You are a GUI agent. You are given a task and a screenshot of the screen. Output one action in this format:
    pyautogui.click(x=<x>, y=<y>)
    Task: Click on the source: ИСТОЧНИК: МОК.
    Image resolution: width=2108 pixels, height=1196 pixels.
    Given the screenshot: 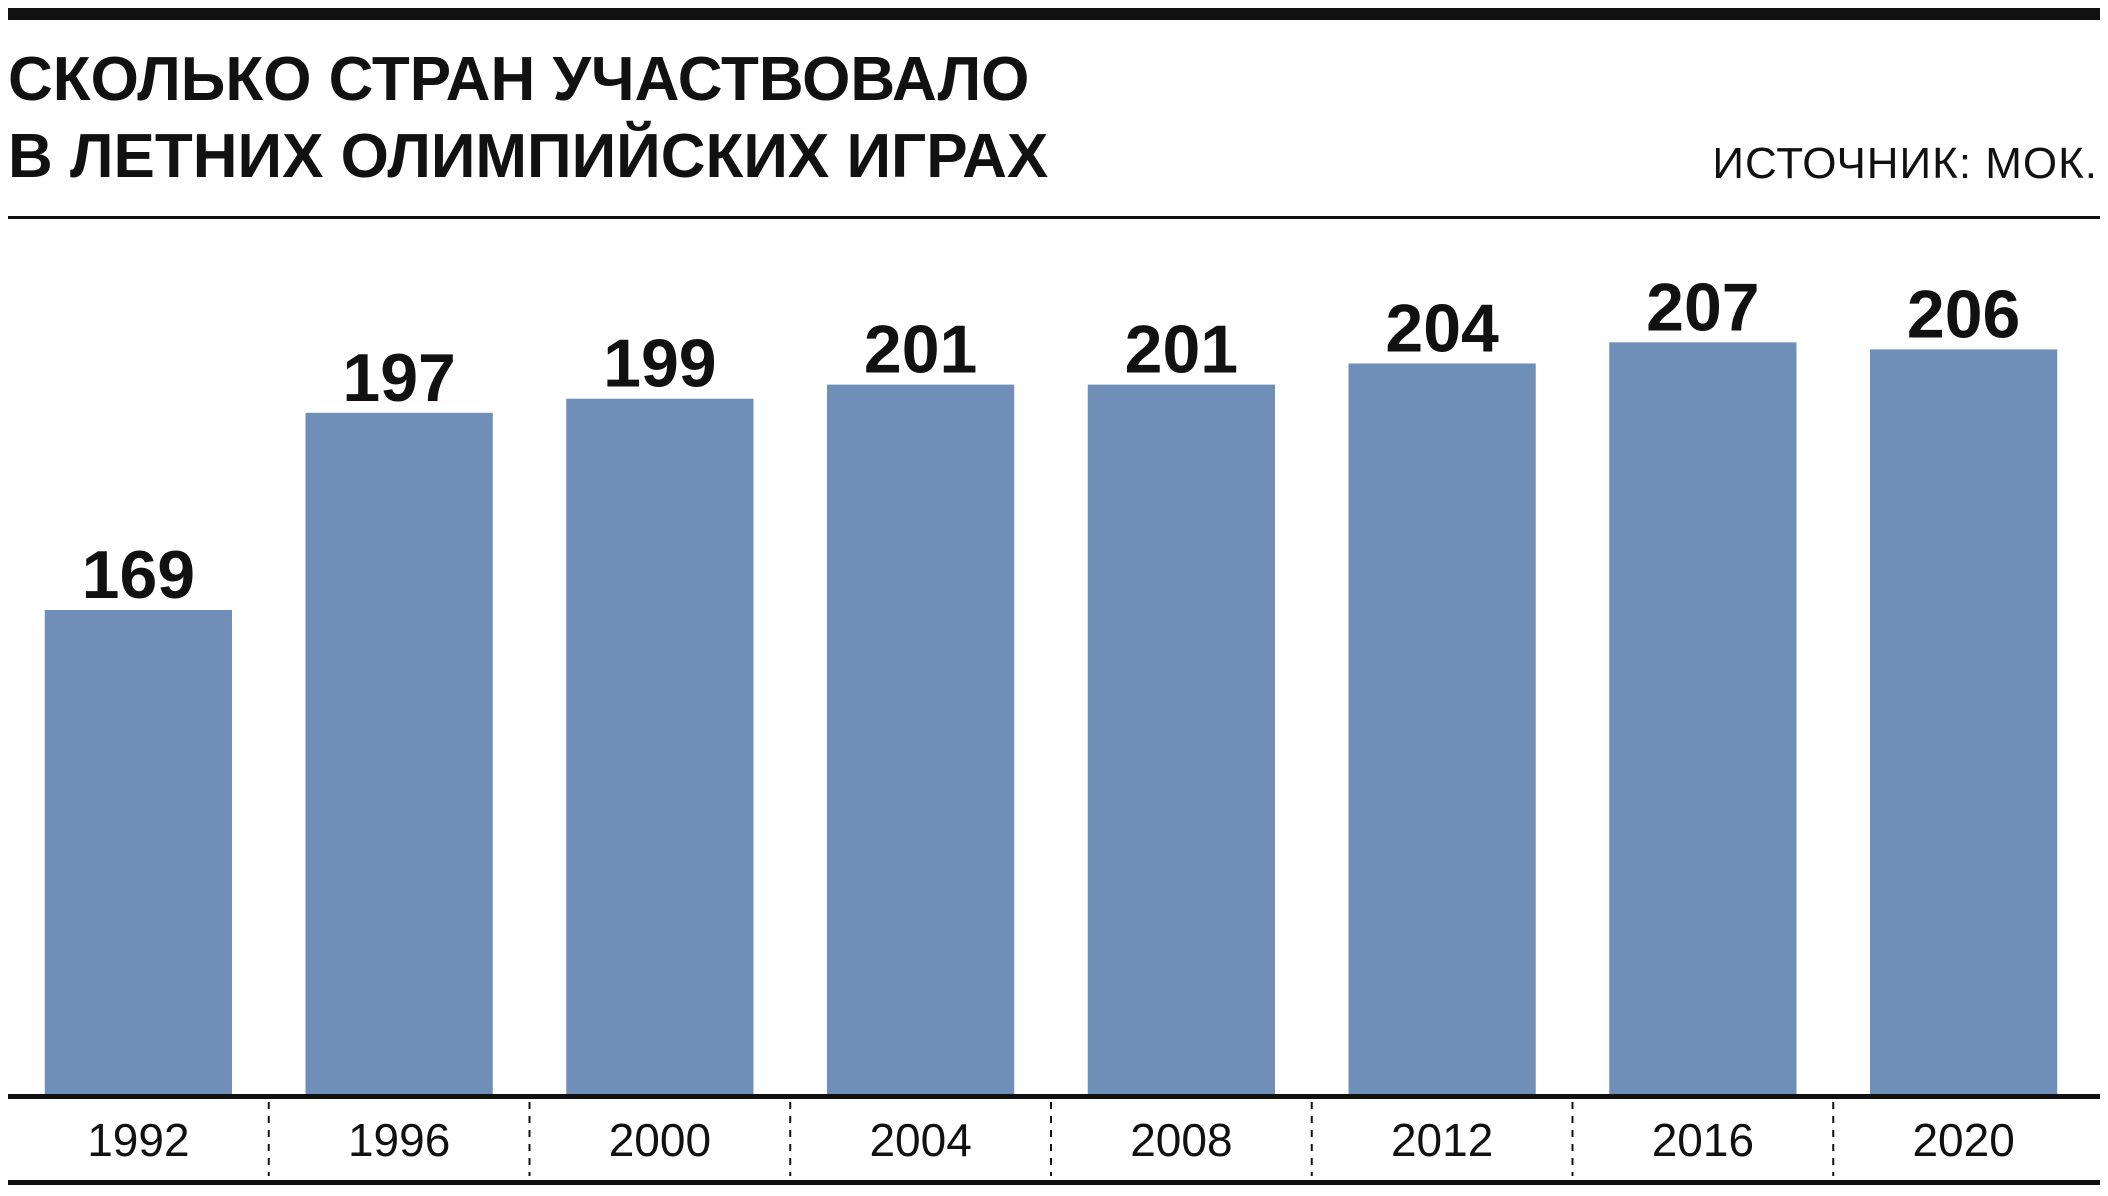 What is the action you would take?
    pyautogui.click(x=1905, y=163)
    